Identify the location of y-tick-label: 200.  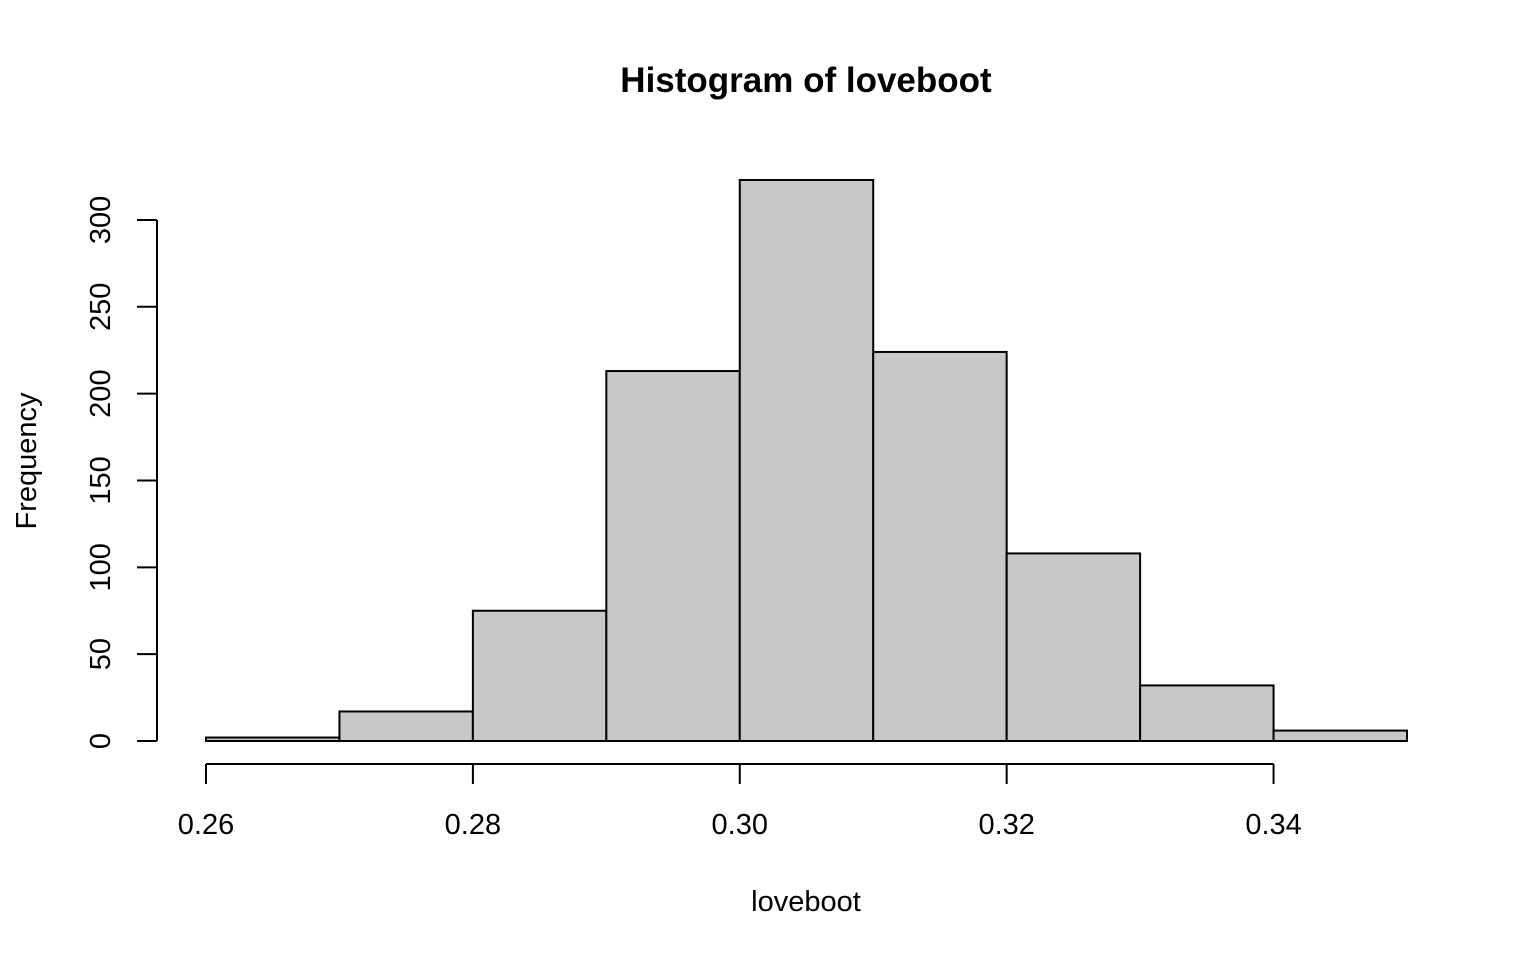
(101, 393).